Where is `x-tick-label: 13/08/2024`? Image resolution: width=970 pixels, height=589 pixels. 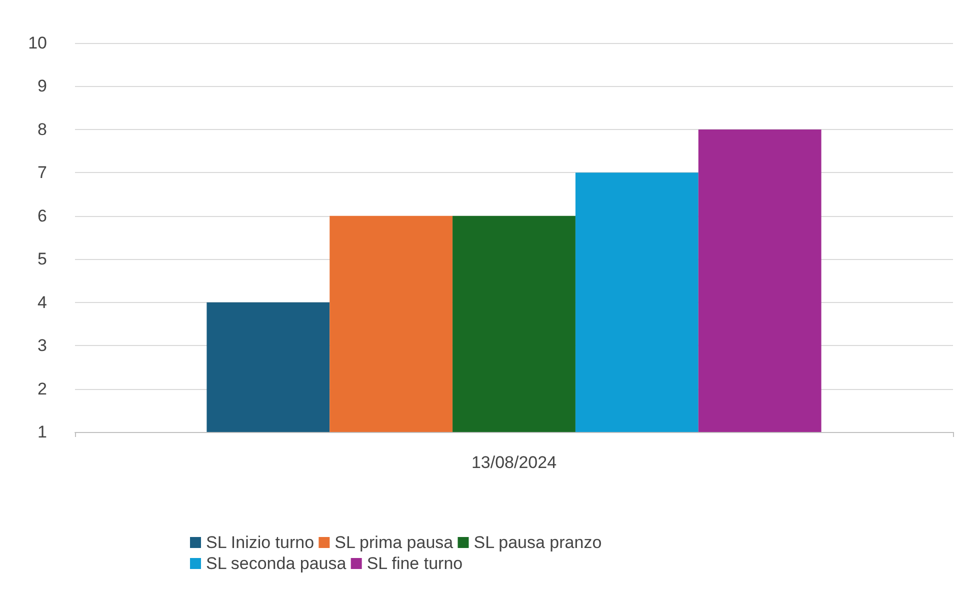 x-tick-label: 13/08/2024 is located at coordinates (514, 462).